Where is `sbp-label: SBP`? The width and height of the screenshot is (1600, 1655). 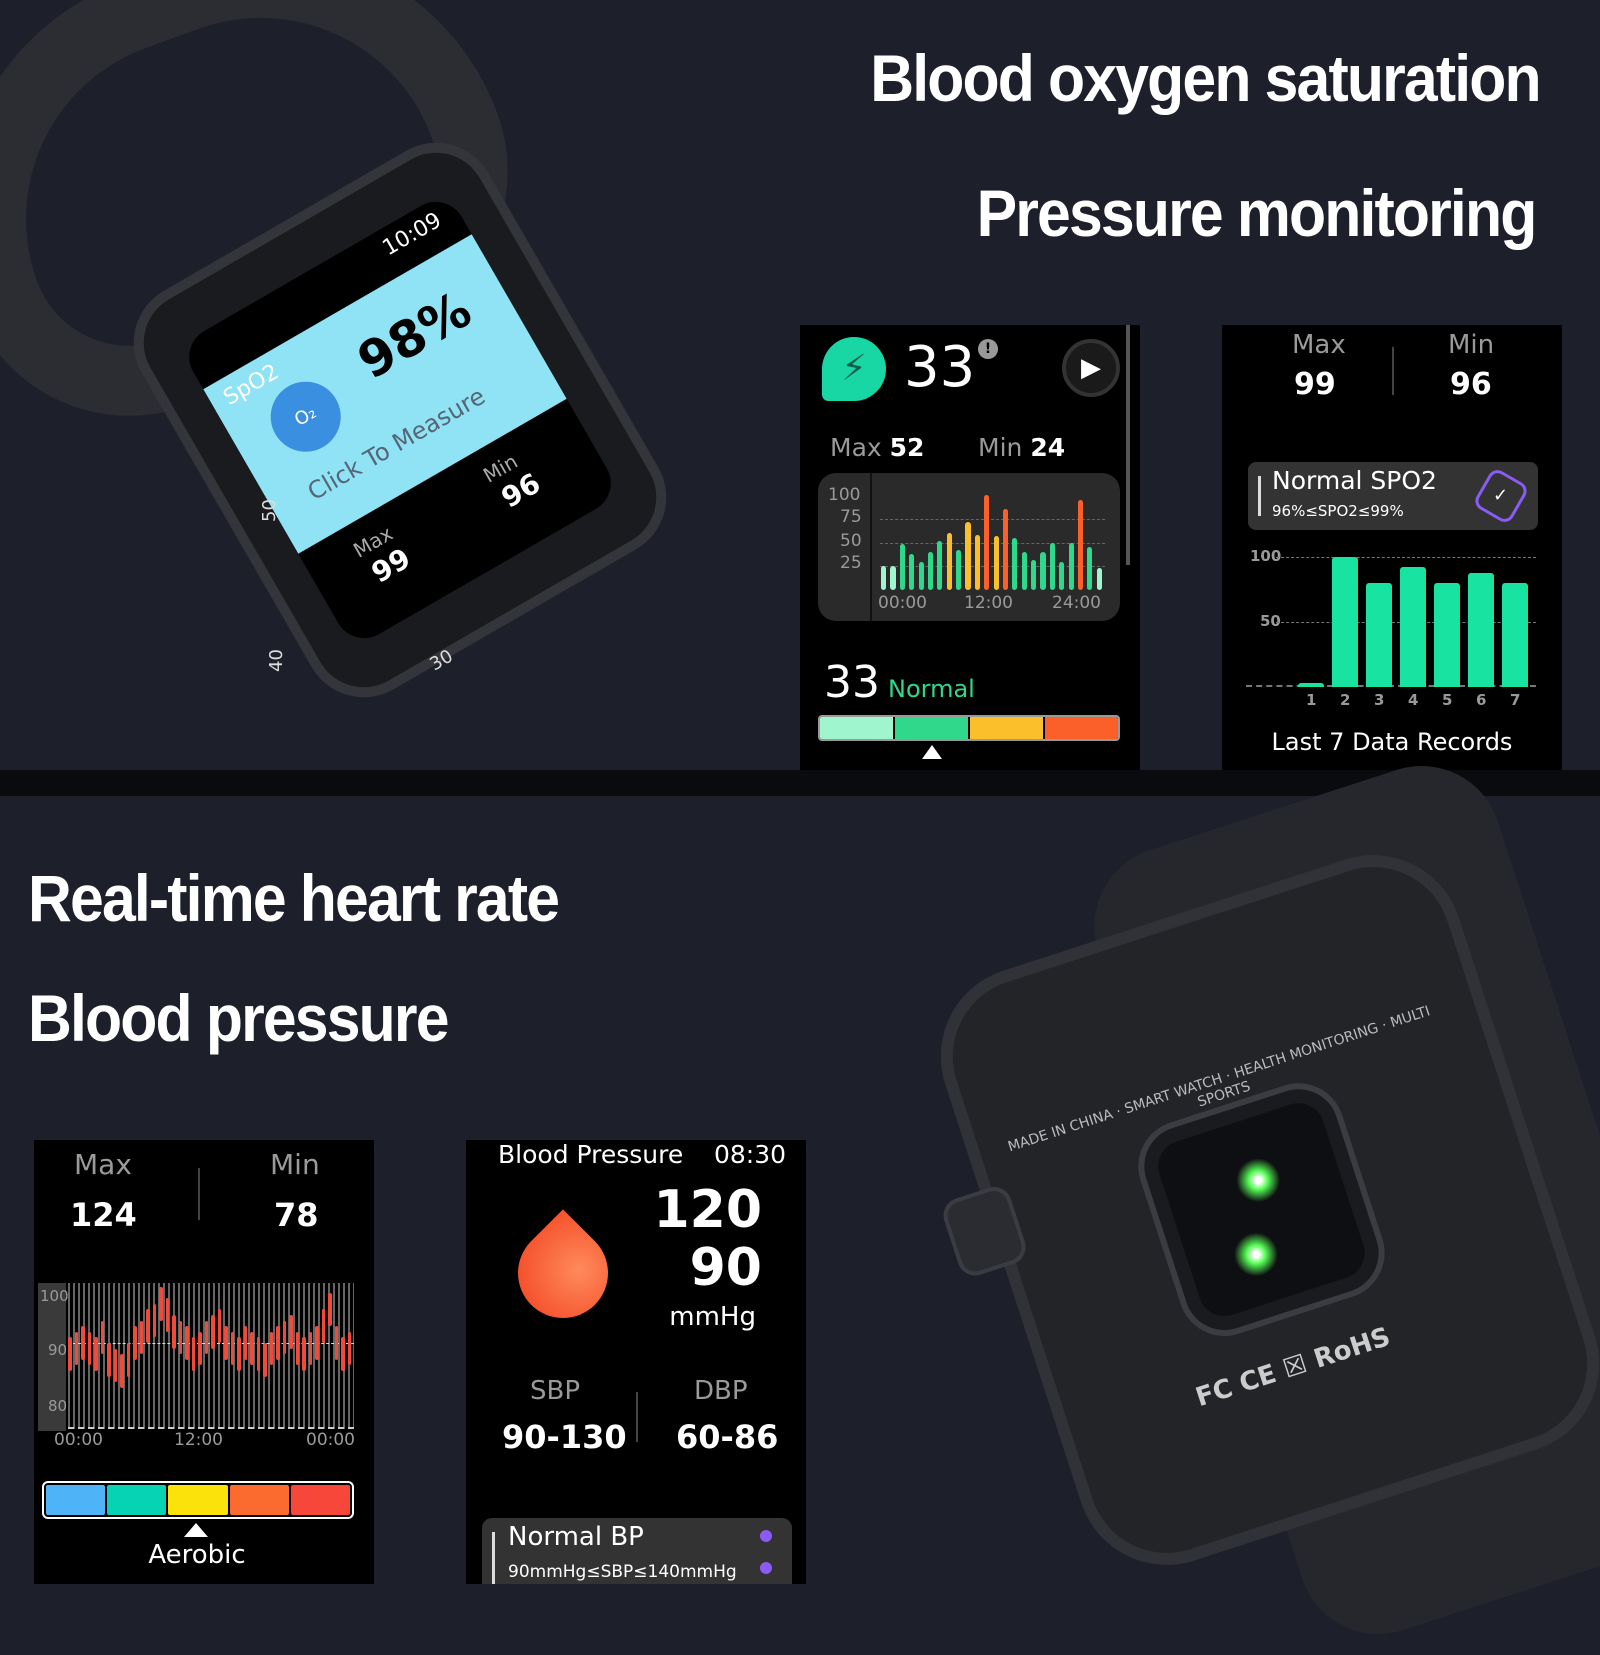 sbp-label: SBP is located at coordinates (555, 1391).